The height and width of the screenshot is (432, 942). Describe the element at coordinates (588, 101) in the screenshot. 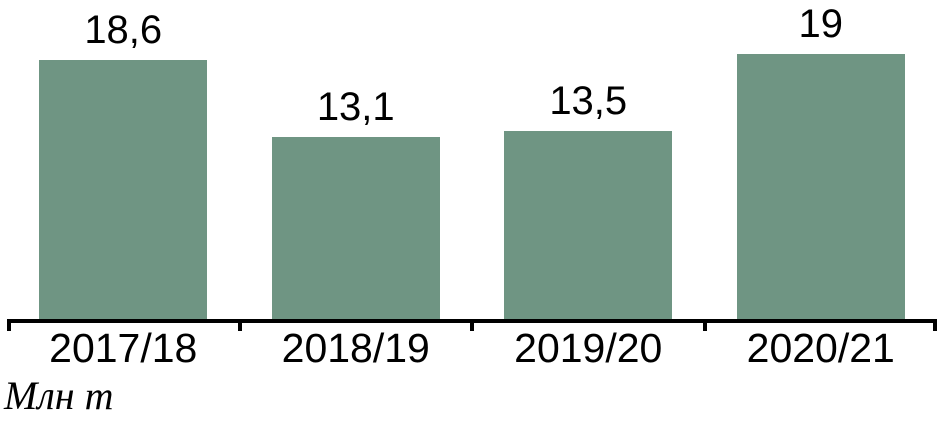

I see `bar-value-label: 13,5` at that location.